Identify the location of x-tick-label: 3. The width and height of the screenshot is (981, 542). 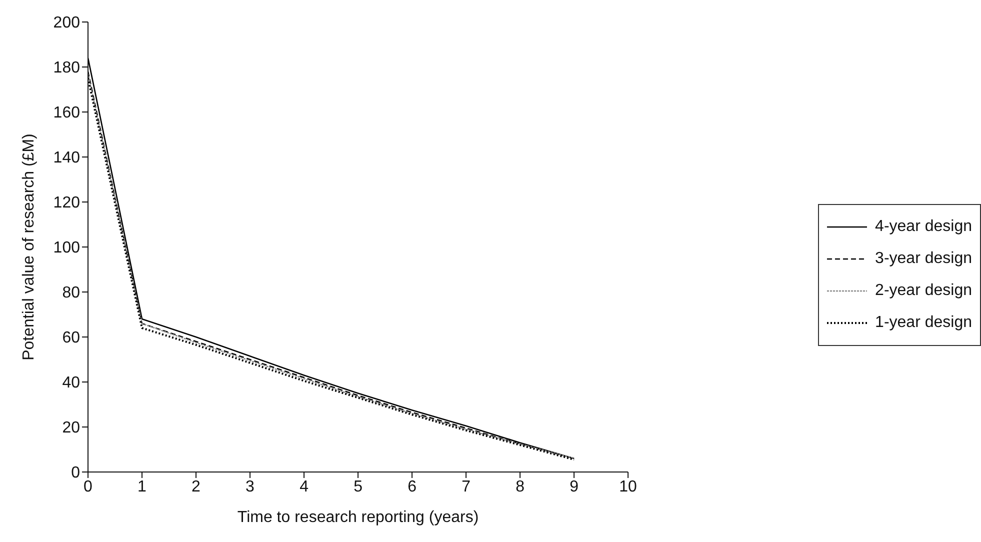
(250, 487).